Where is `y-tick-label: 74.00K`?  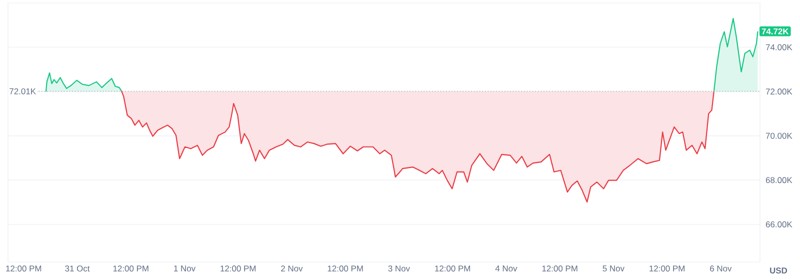
y-tick-label: 74.00K is located at coordinates (779, 47).